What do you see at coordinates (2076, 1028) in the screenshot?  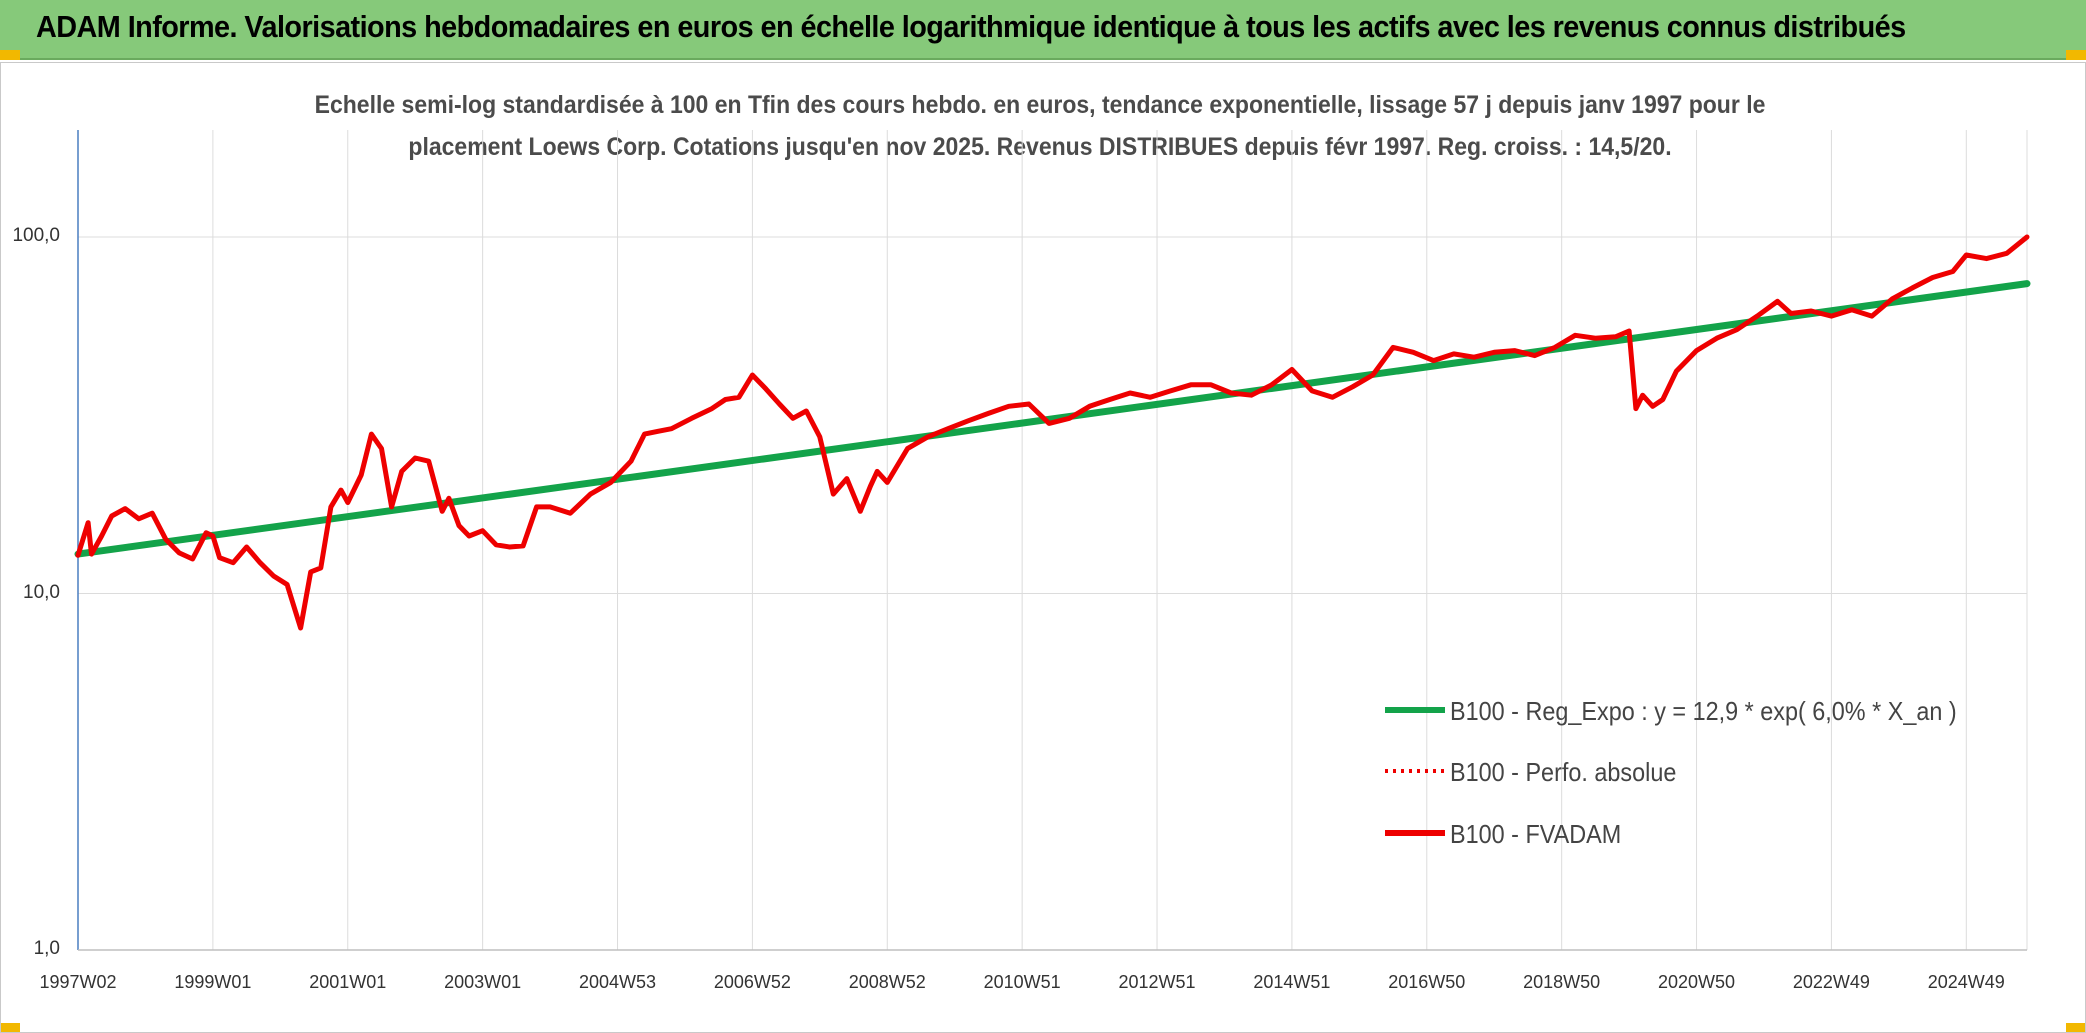 I see `corner-mark-bottom-right` at bounding box center [2076, 1028].